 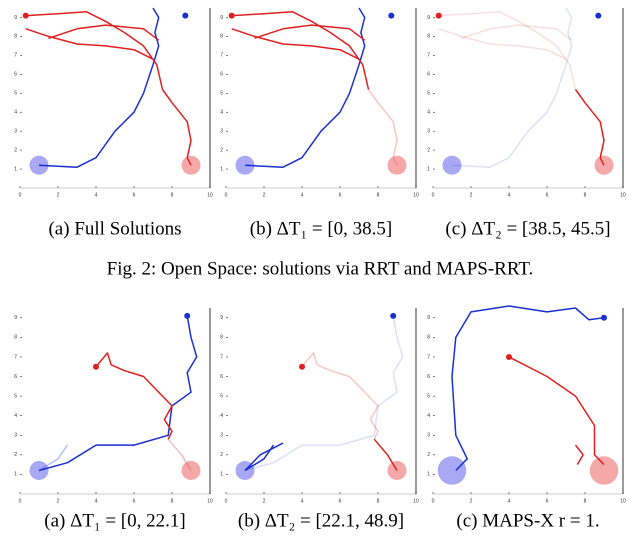 I want to click on panel-caption: (b) ΔT₂ = [22.1, 48.9], so click(x=321, y=520).